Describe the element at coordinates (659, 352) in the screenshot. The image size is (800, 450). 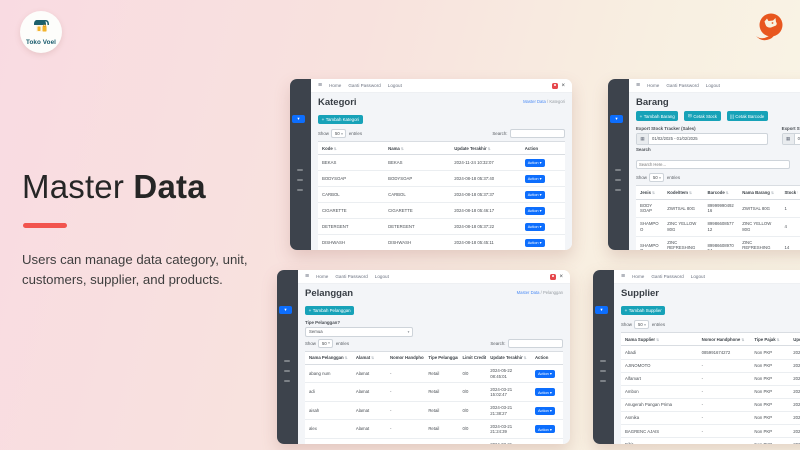
I see `table-cell: Abadi` at that location.